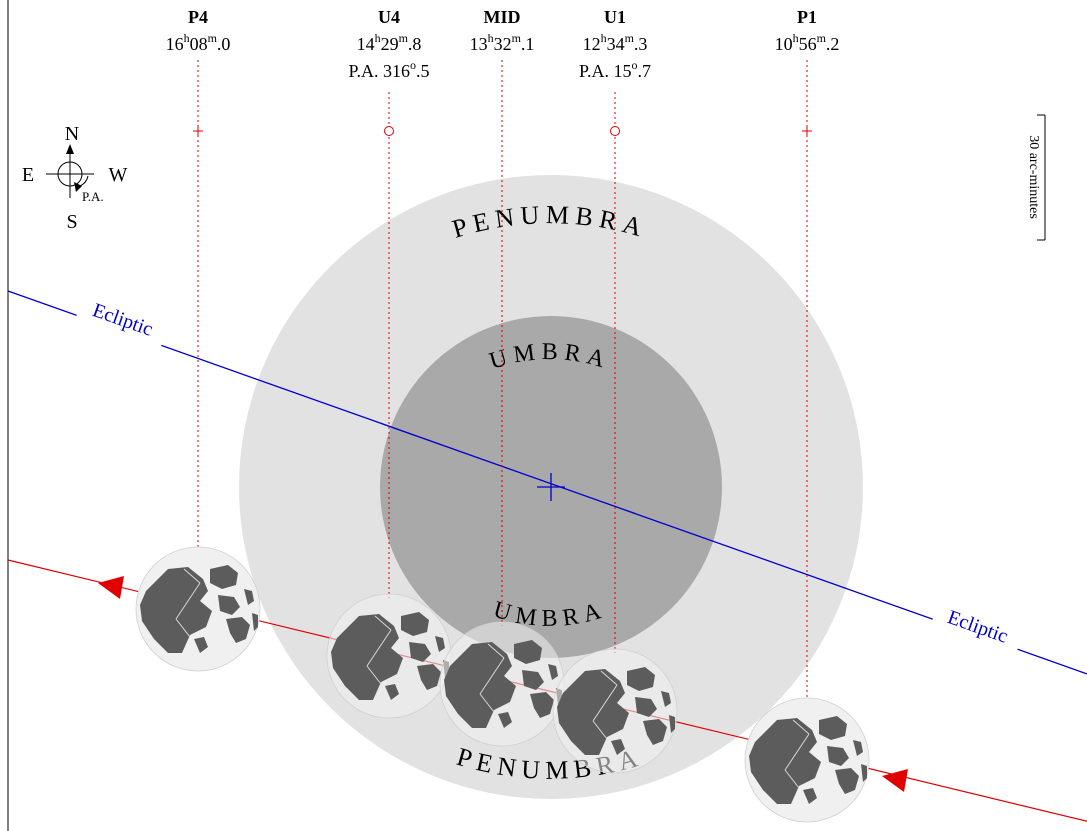 The height and width of the screenshot is (831, 1087). I want to click on direction-arrow-left, so click(111, 587).